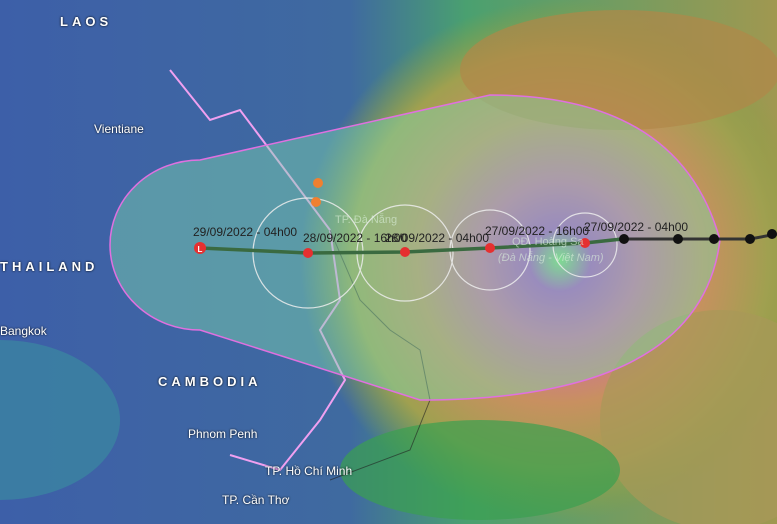  I want to click on country-label: CAMBODIA, so click(210, 381).